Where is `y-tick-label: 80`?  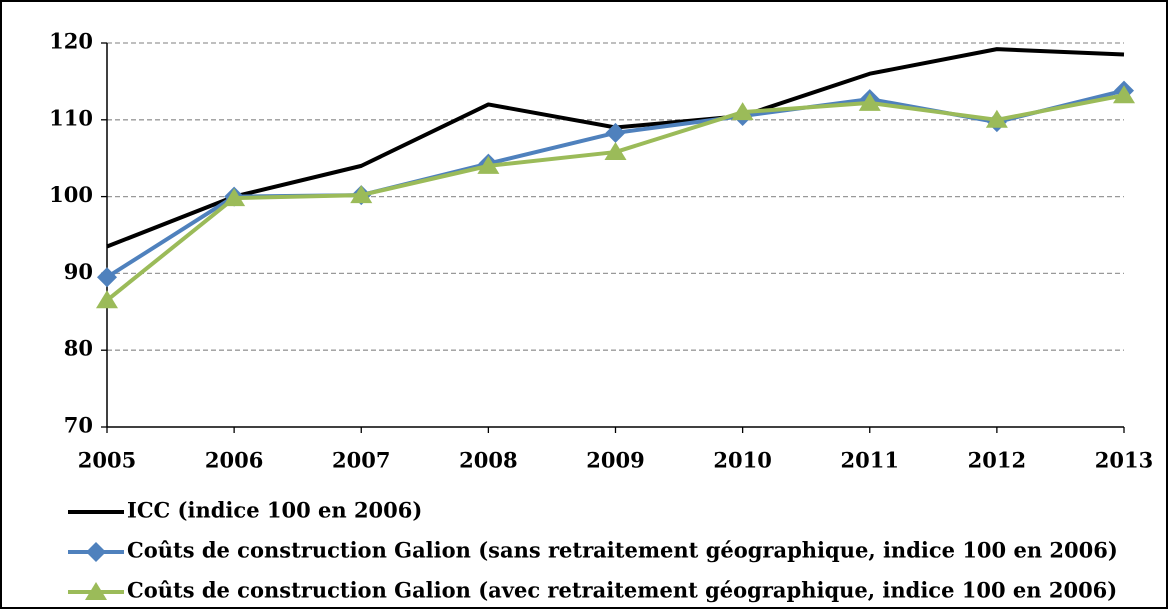
y-tick-label: 80 is located at coordinates (78, 348).